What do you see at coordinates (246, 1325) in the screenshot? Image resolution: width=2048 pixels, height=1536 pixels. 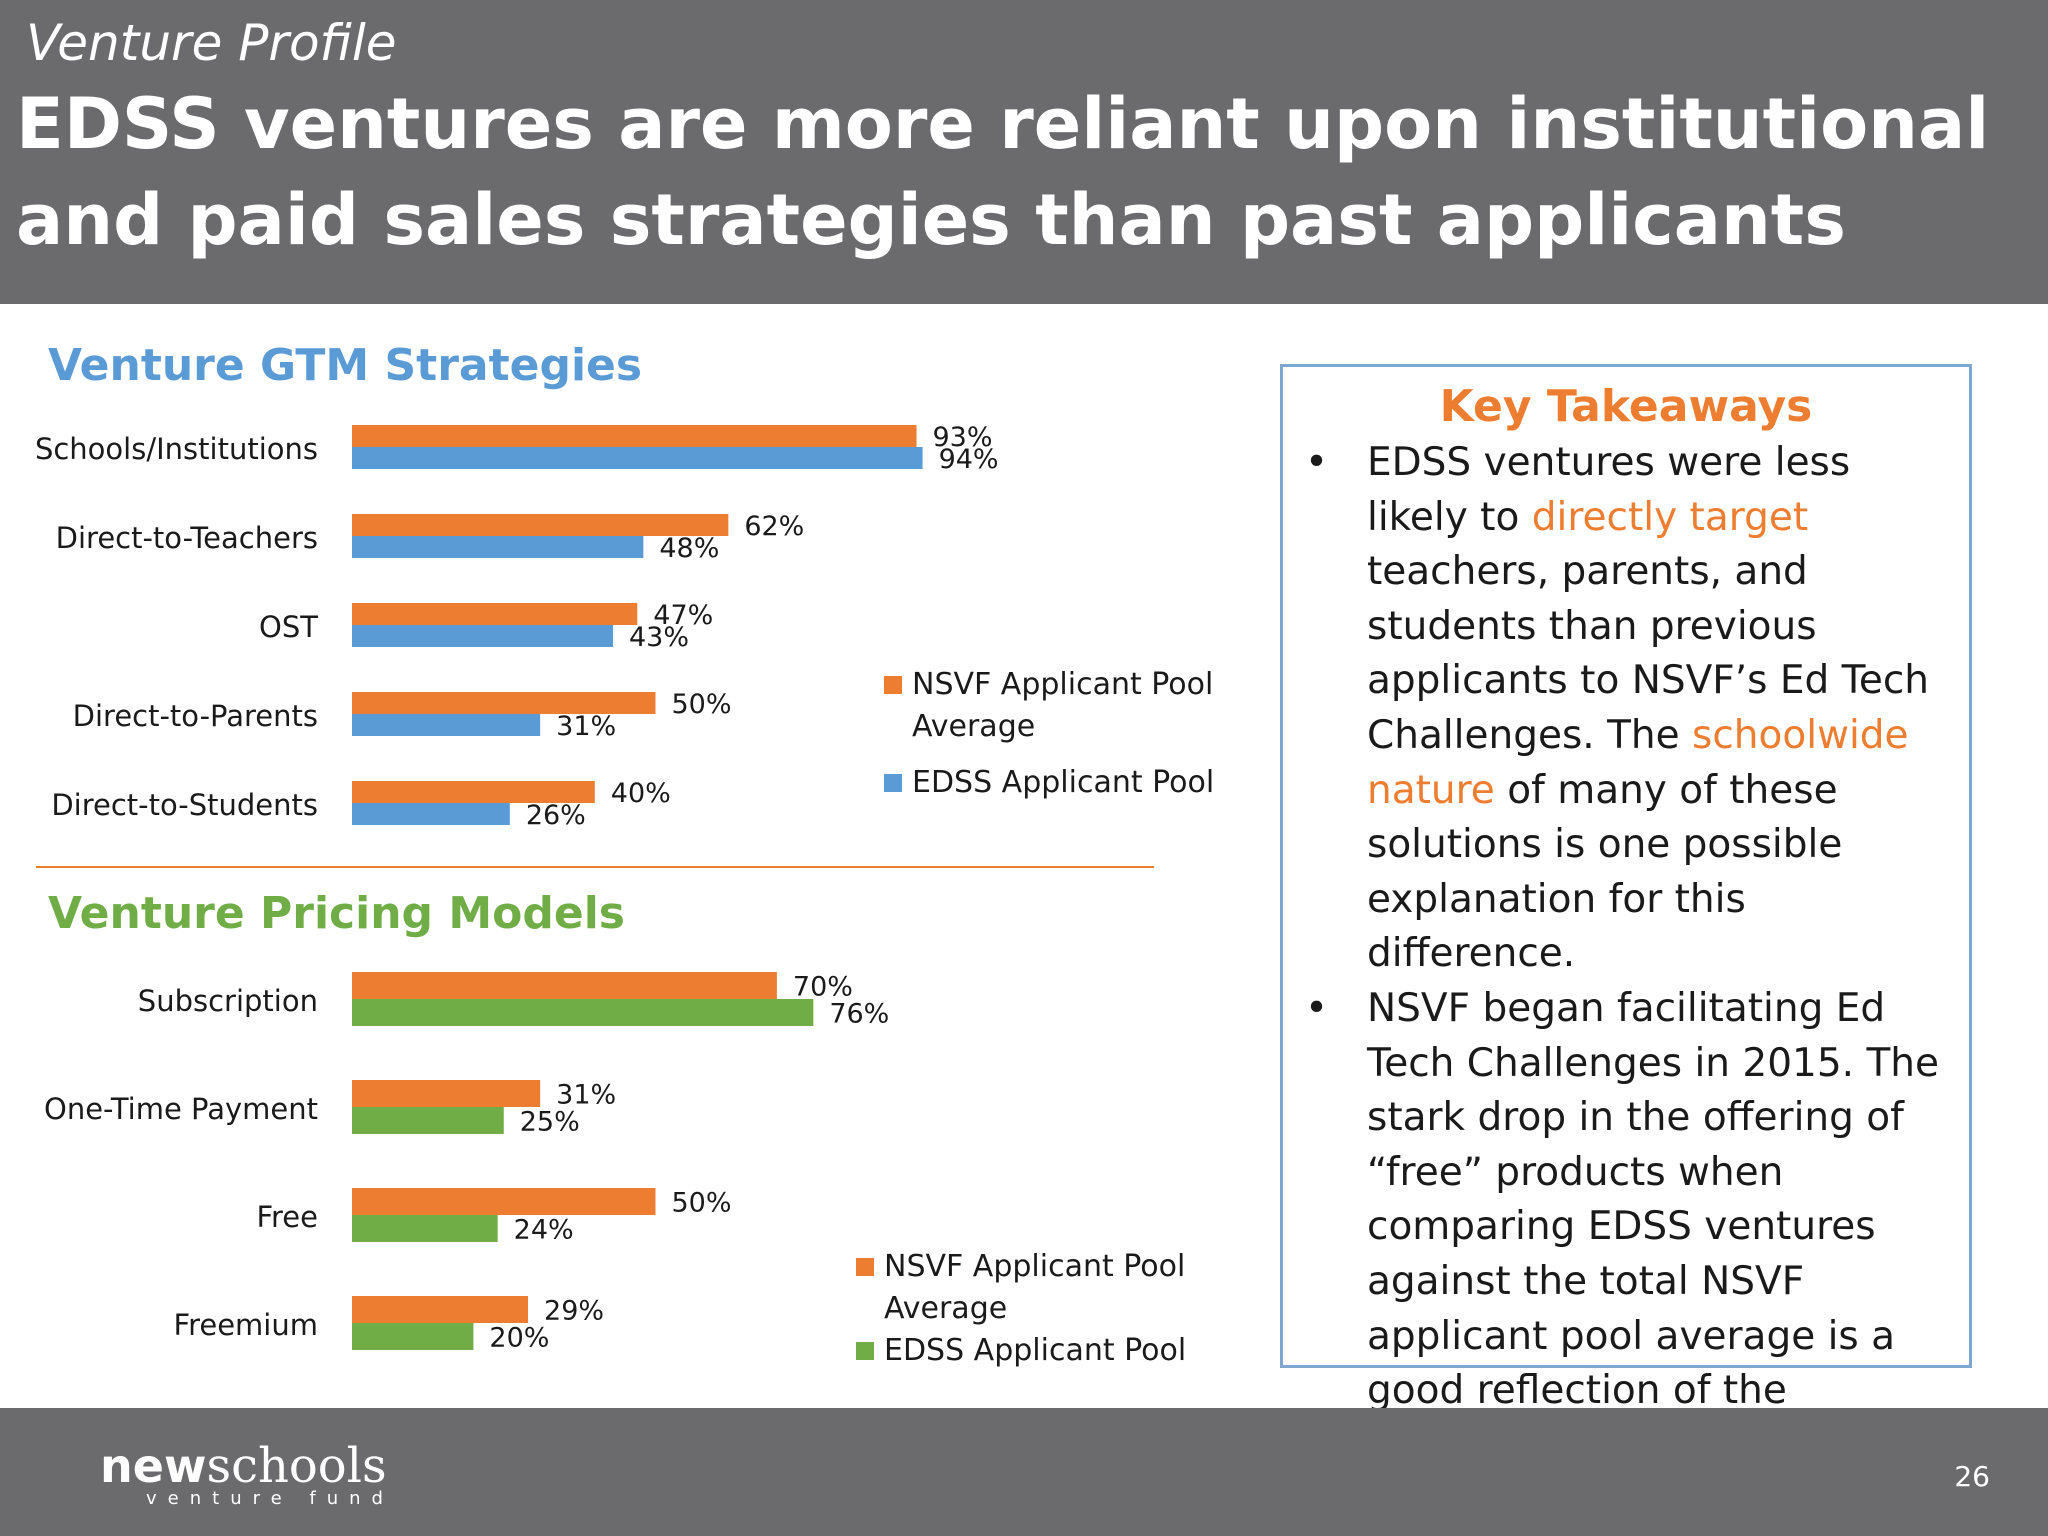 I see `pricing-category-label: Freemium` at bounding box center [246, 1325].